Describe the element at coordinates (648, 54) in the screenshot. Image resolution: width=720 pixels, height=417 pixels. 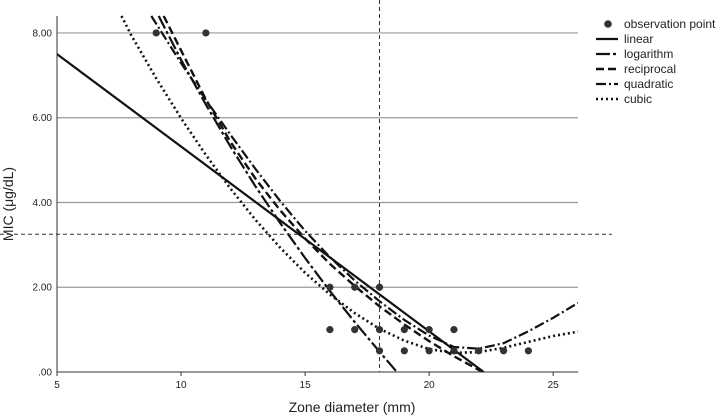
I see `legend-label-logarithm: logarithm` at that location.